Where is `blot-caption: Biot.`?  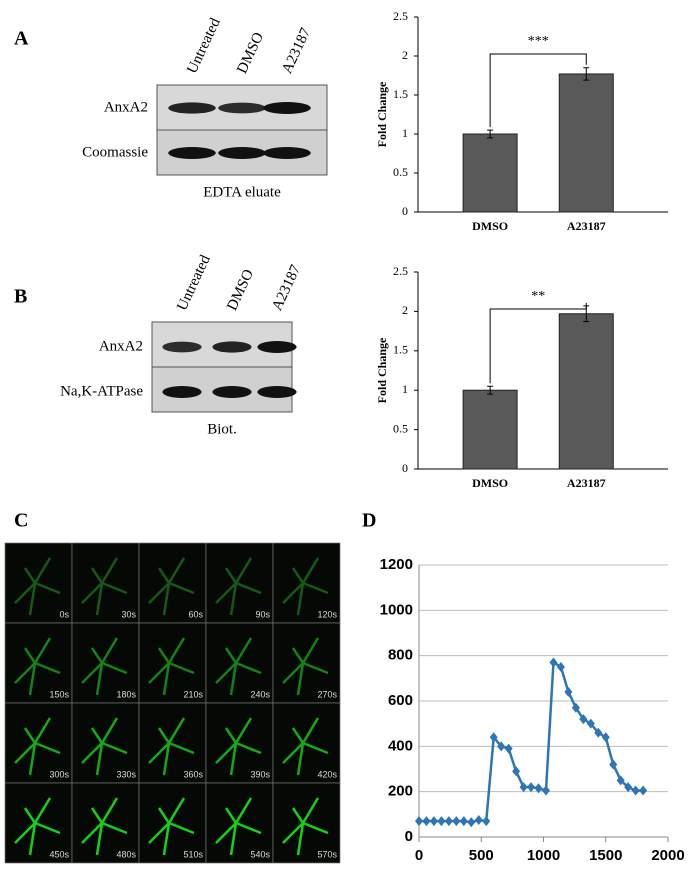
blot-caption: Biot. is located at coordinates (222, 429).